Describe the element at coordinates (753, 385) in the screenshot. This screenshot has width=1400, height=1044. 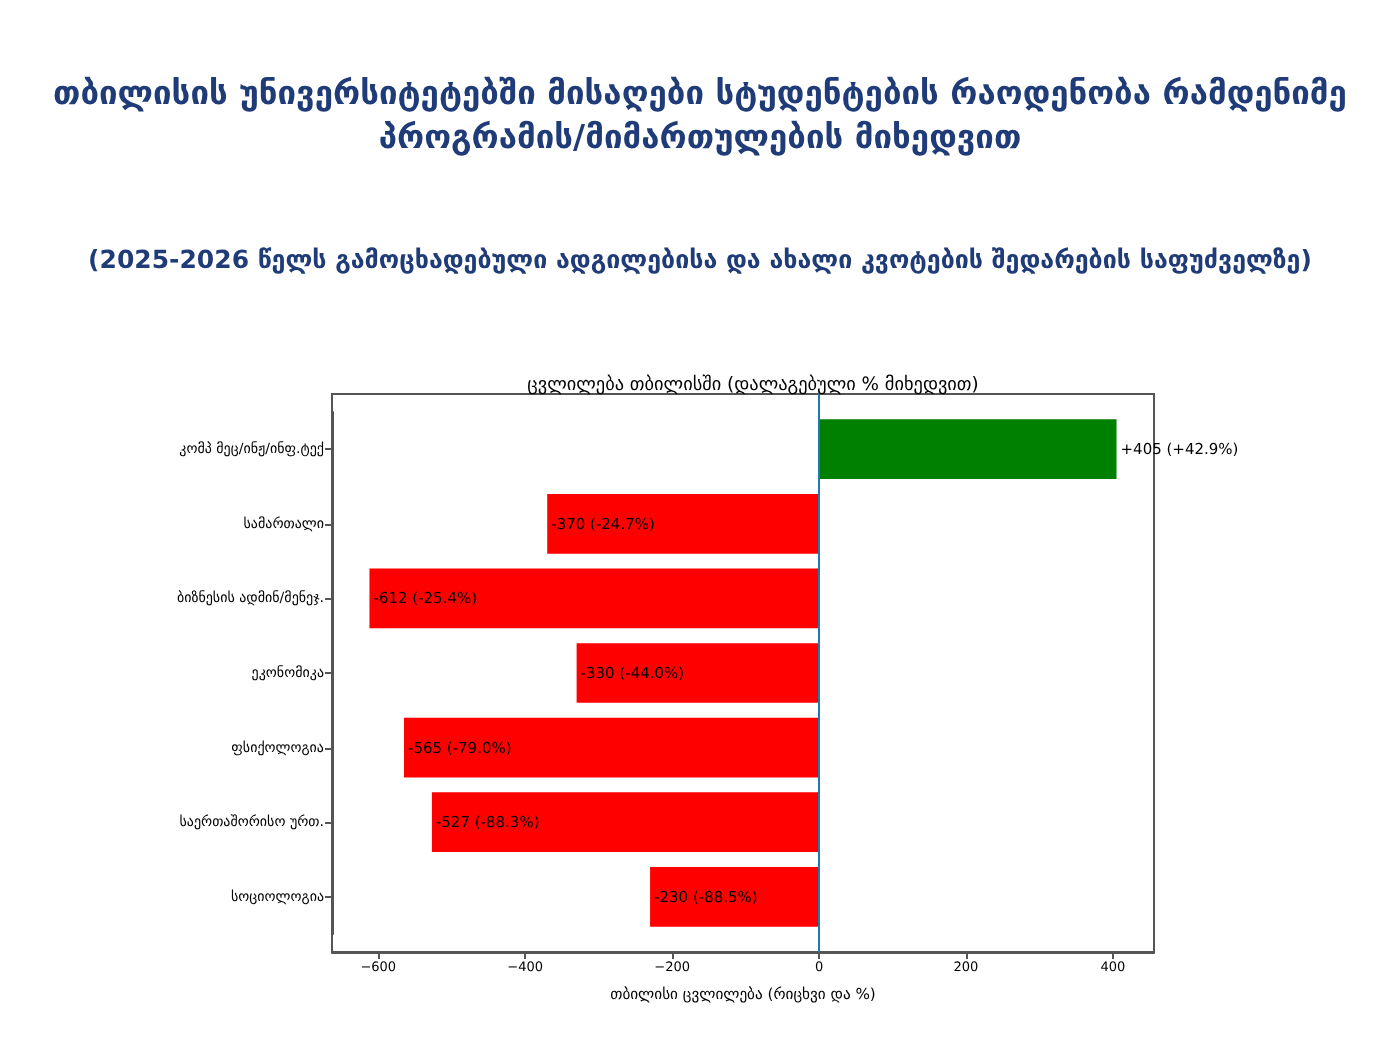
I see `annotation: ცვლილება თბილისში (დალაგებული % მიხედვით)` at that location.